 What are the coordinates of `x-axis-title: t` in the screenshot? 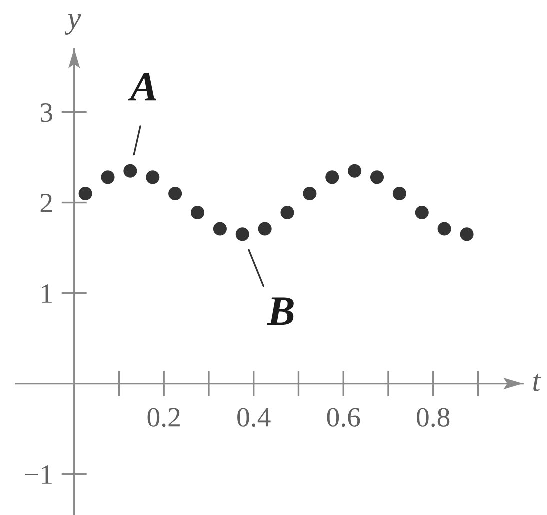 It's located at (538, 383).